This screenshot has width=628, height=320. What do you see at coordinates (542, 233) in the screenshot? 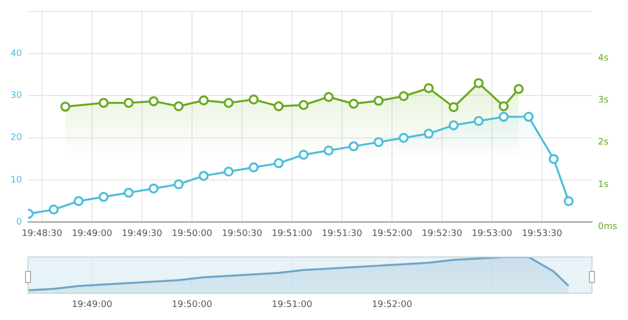
I see `x-tick-label: 19:53:30` at bounding box center [542, 233].